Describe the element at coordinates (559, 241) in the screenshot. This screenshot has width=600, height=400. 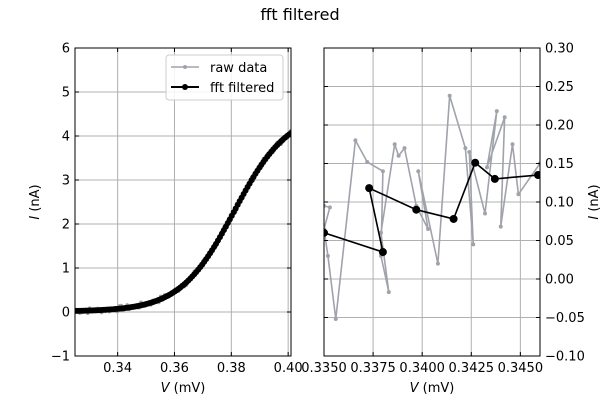
I see `y-tick-label: 0.05` at that location.